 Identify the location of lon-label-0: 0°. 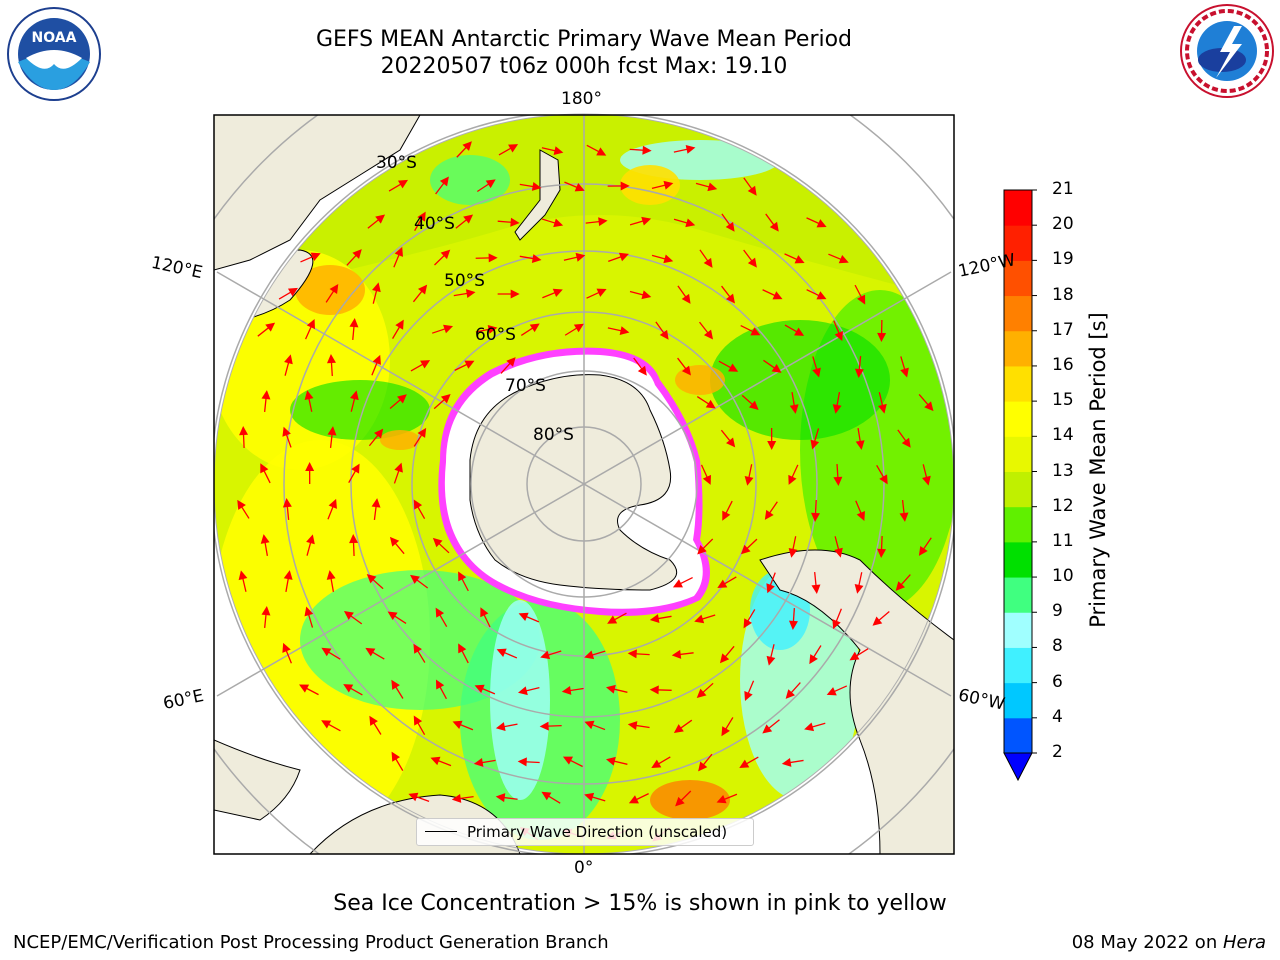
(584, 868).